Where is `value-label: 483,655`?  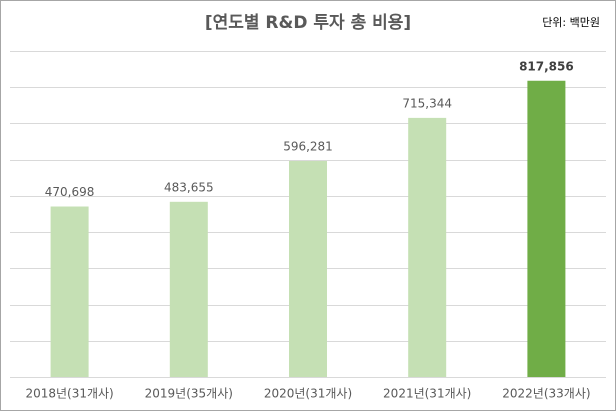 value-label: 483,655 is located at coordinates (189, 187).